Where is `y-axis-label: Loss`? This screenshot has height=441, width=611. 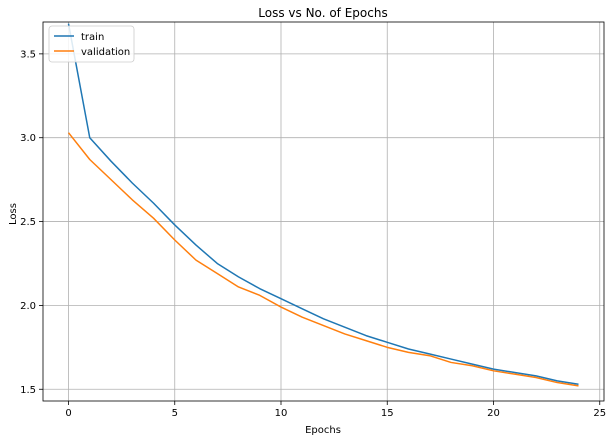 y-axis-label: Loss is located at coordinates (13, 214).